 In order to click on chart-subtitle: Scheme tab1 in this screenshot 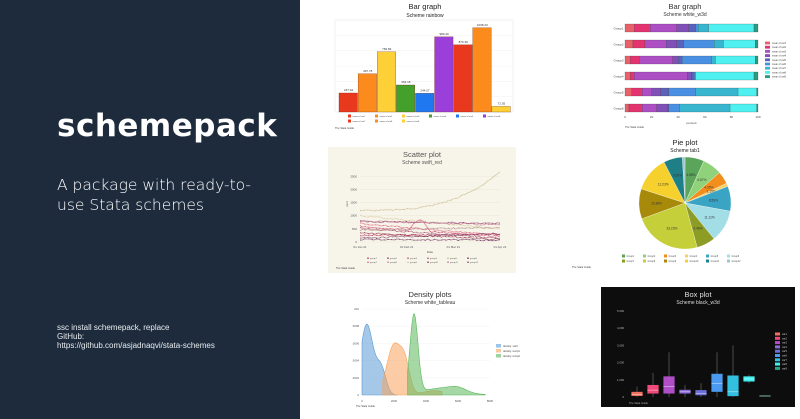, I will do `click(685, 151)`.